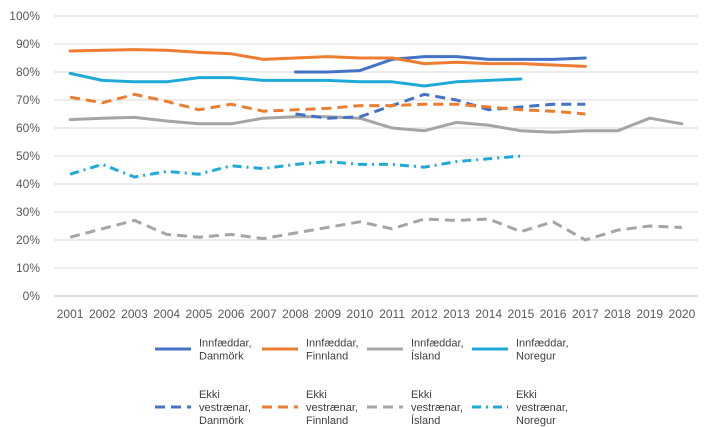  What do you see at coordinates (28, 128) in the screenshot?
I see `y-tick-label: 60%` at bounding box center [28, 128].